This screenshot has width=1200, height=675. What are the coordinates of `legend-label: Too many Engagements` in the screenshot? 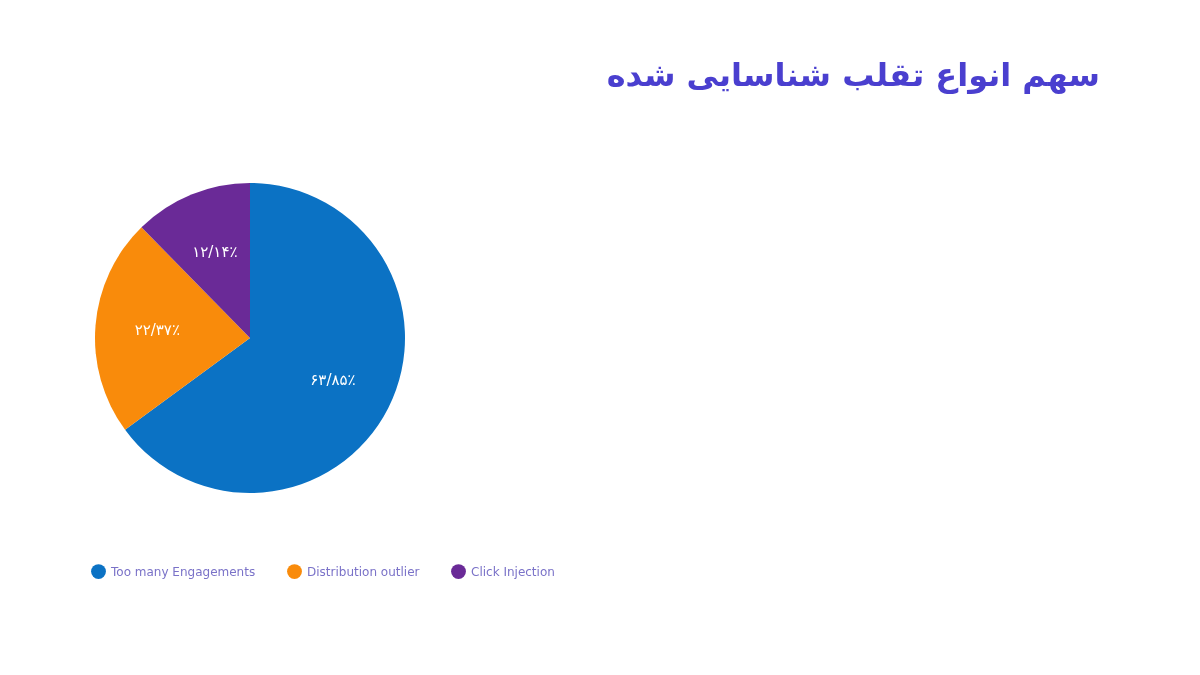 It's located at (183, 571).